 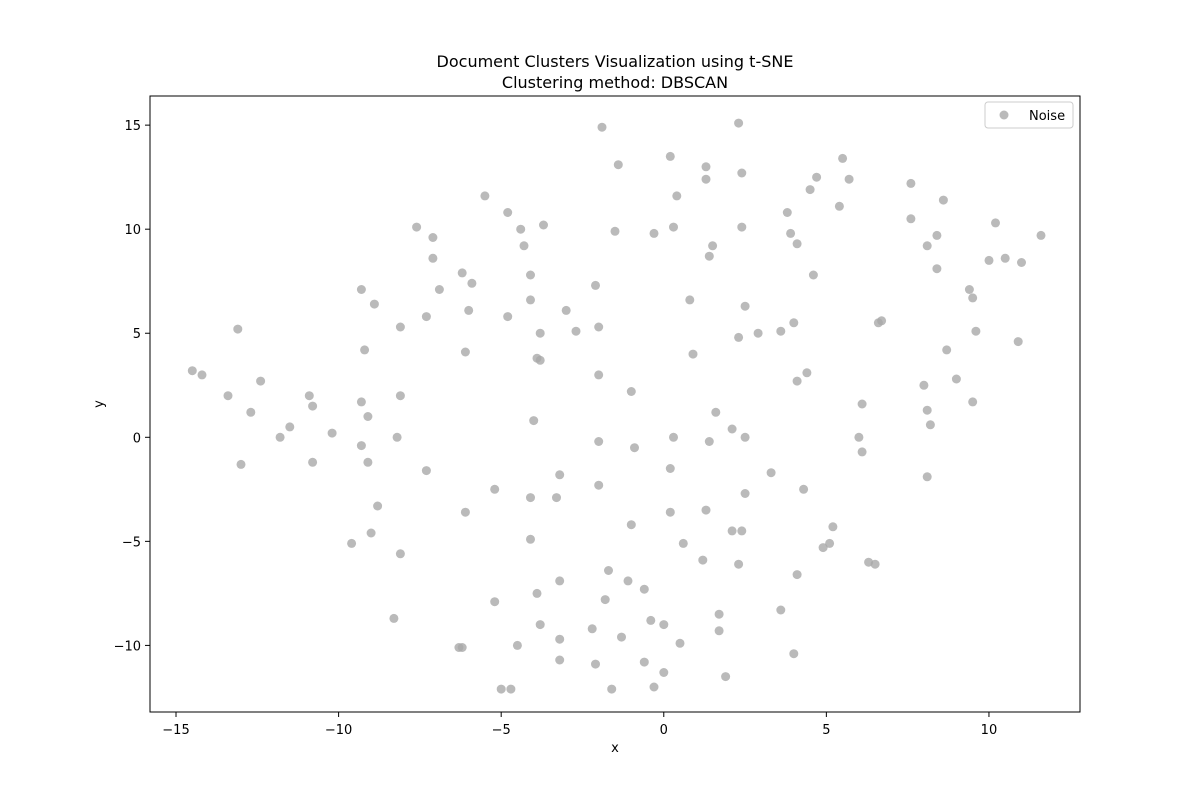 What do you see at coordinates (615, 82) in the screenshot?
I see `chart-subtitle: Clustering method: DBSCAN` at bounding box center [615, 82].